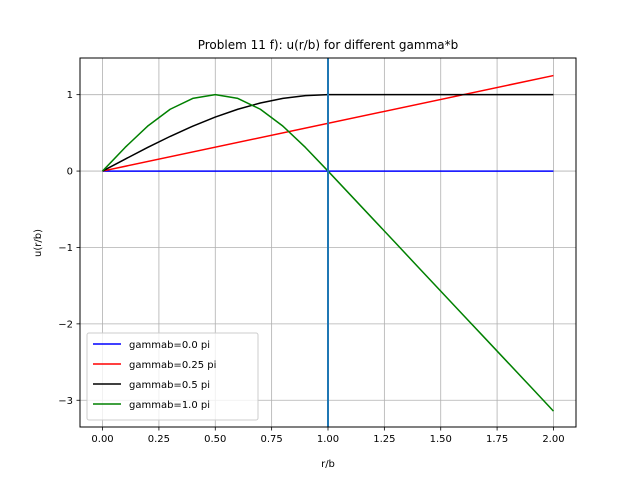 The image size is (640, 480). What do you see at coordinates (328, 439) in the screenshot?
I see `x-tick-label: 1.00` at bounding box center [328, 439].